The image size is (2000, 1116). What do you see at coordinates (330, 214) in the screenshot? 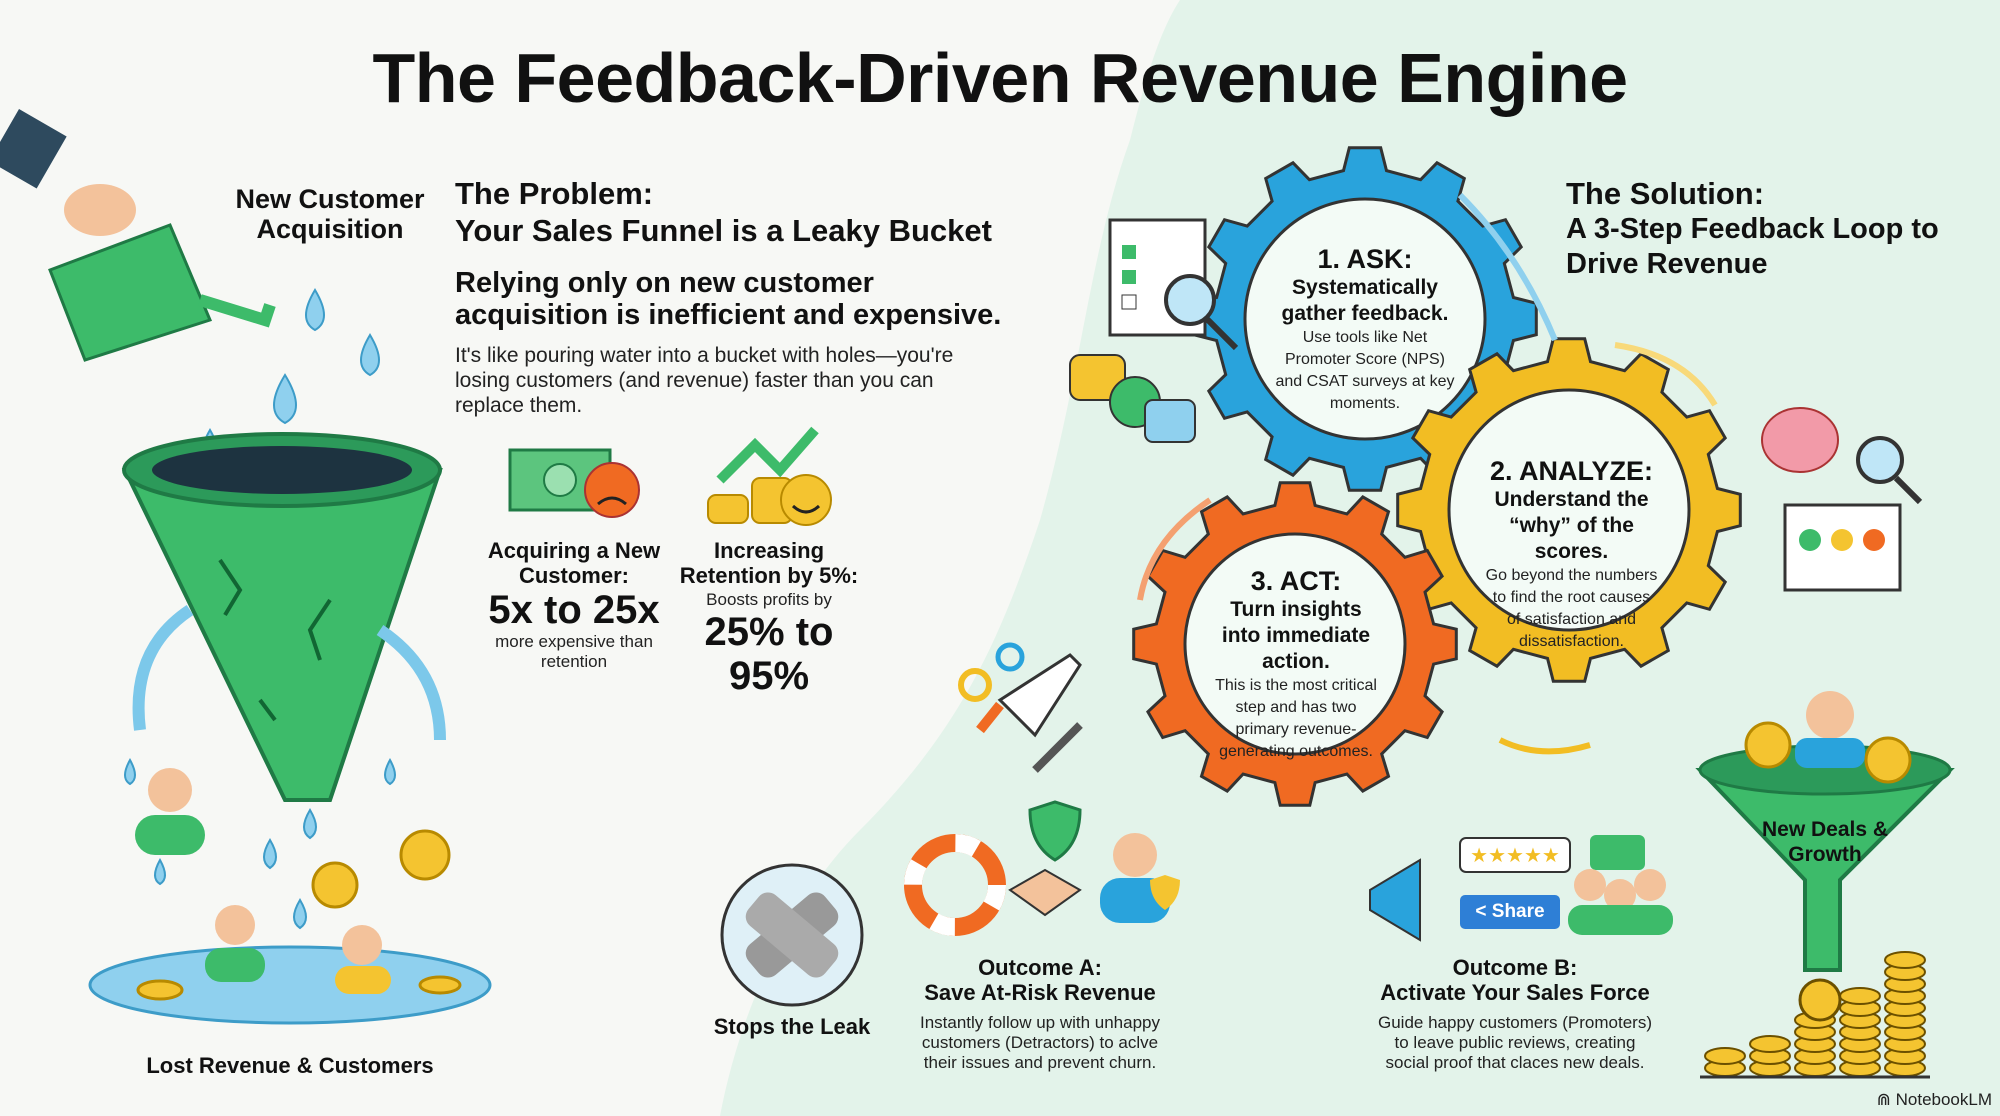
I see `acquisition-label: New Customer Acquisition` at bounding box center [330, 214].